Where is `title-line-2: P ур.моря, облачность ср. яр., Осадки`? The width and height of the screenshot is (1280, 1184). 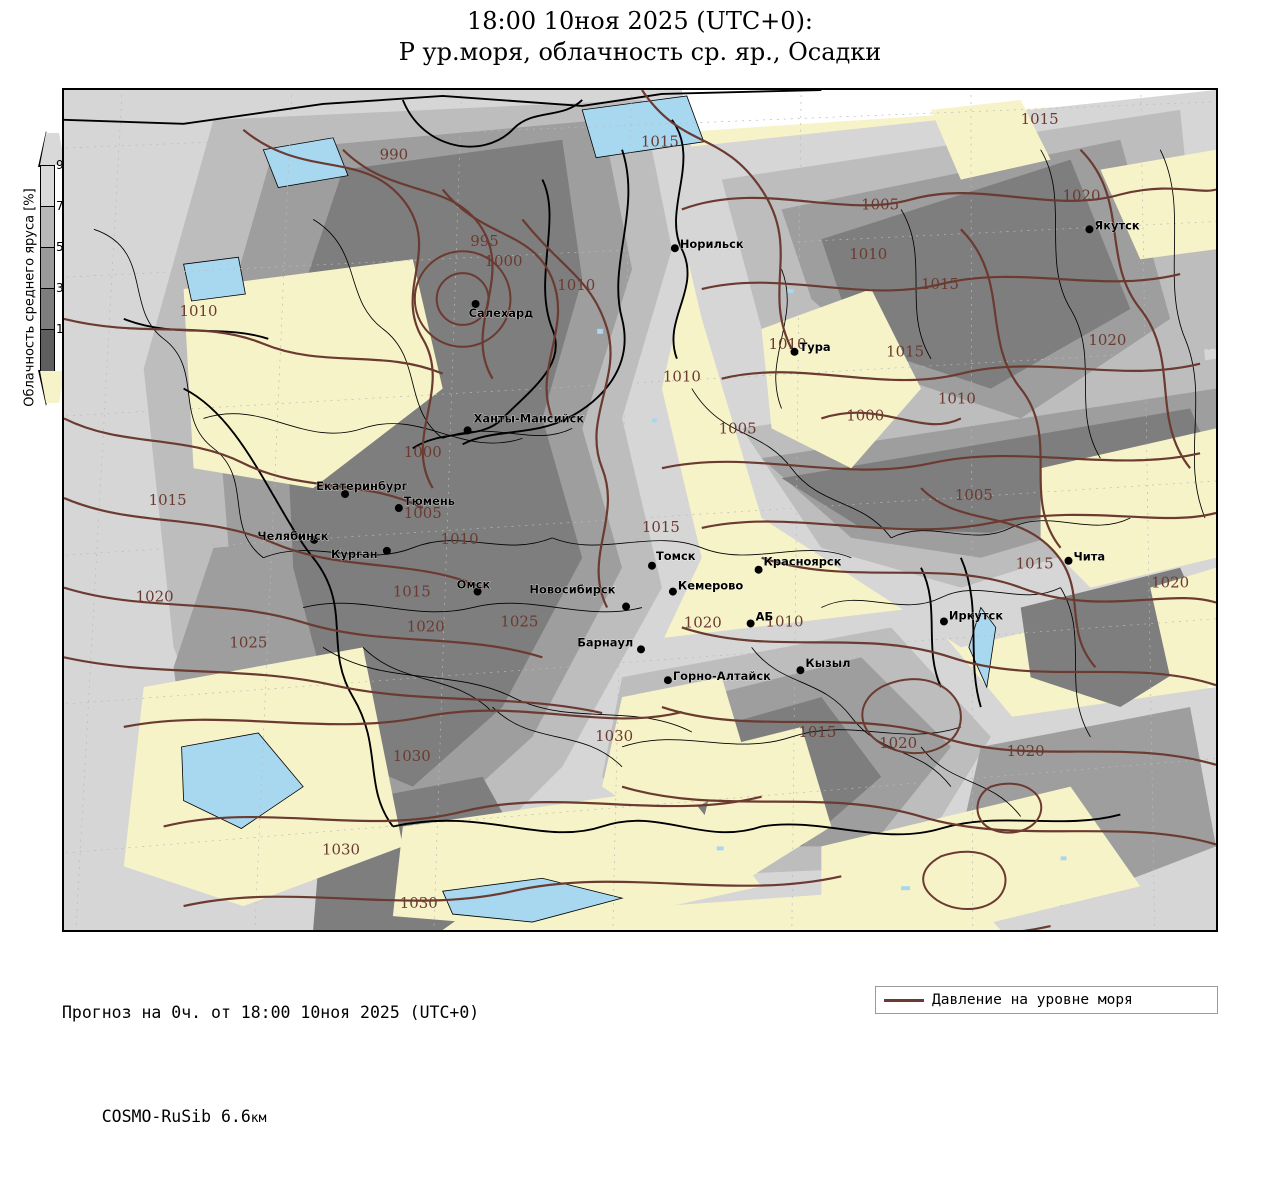 title-line-2: P ур.моря, облачность ср. яр., Осадки is located at coordinates (640, 52).